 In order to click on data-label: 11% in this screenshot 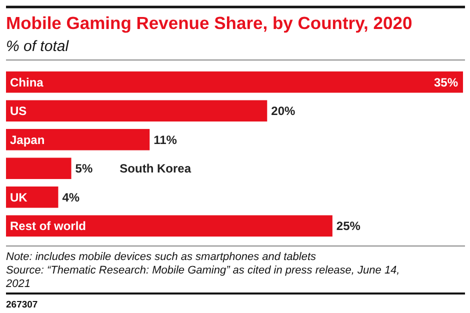, I will do `click(166, 139)`.